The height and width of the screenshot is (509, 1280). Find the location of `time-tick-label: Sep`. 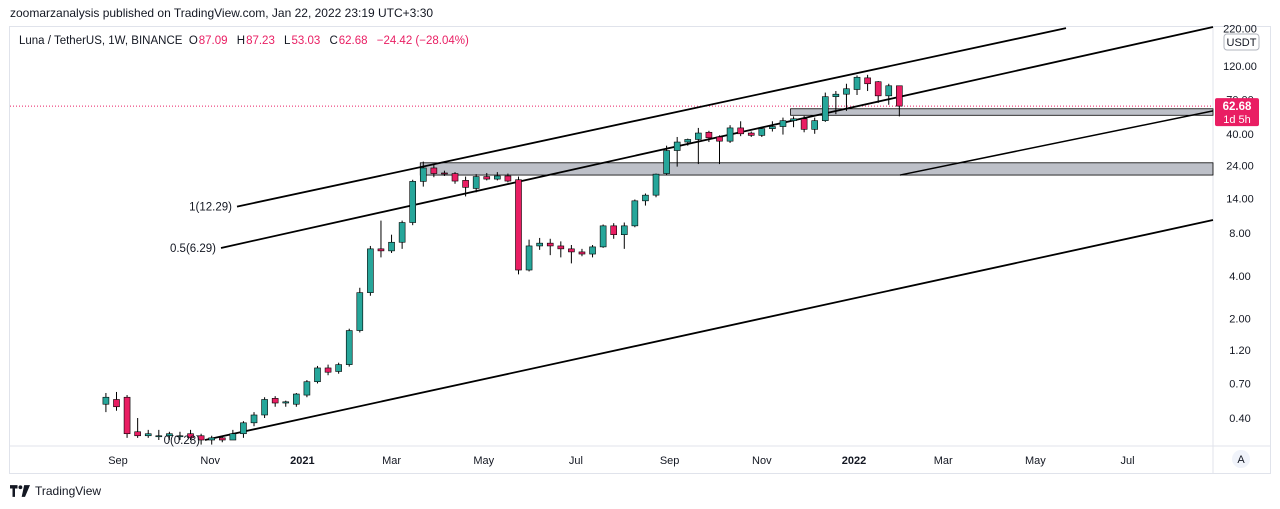

time-tick-label: Sep is located at coordinates (670, 461).